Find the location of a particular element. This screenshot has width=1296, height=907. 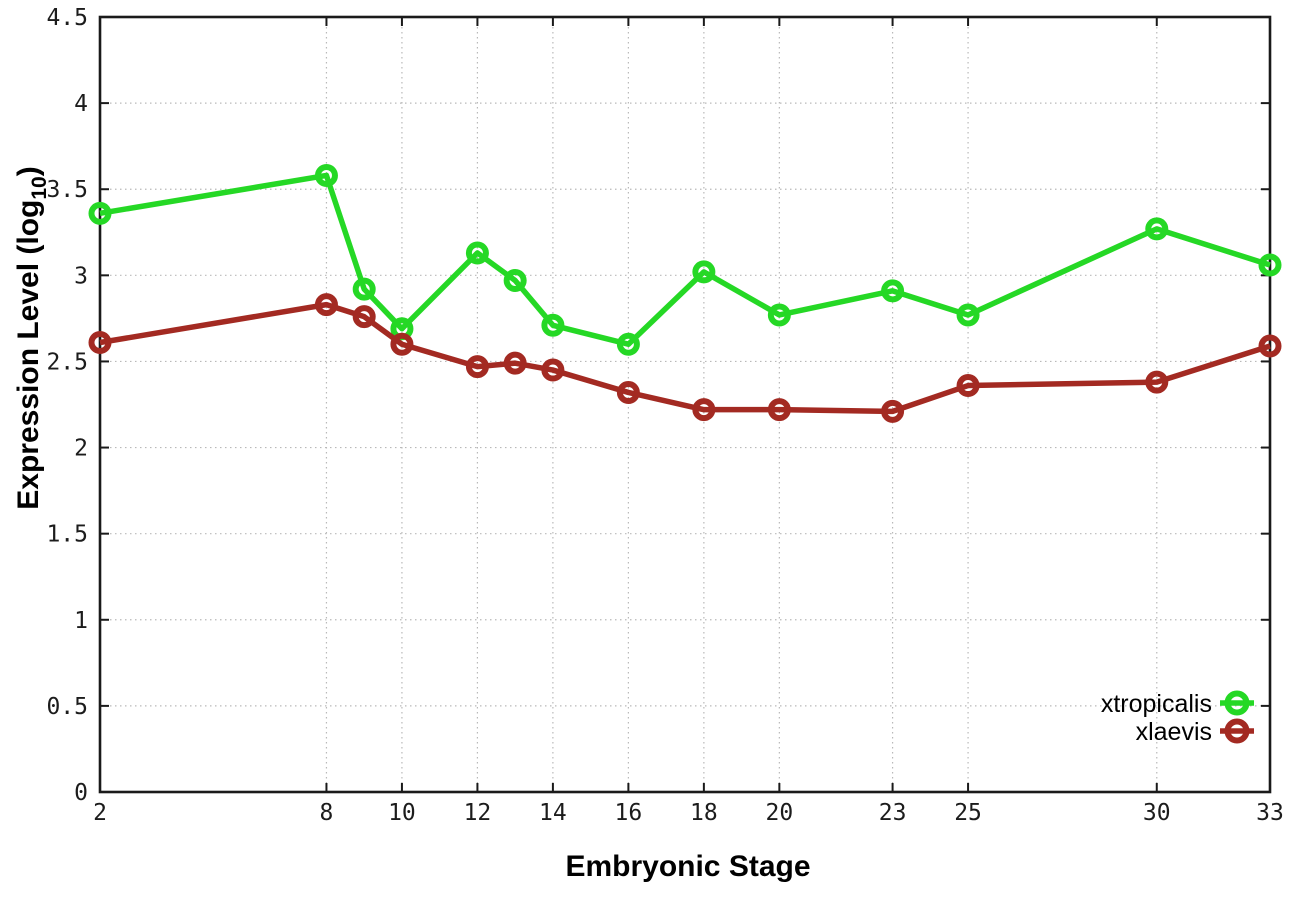

x-tick-label: 8 is located at coordinates (327, 813).